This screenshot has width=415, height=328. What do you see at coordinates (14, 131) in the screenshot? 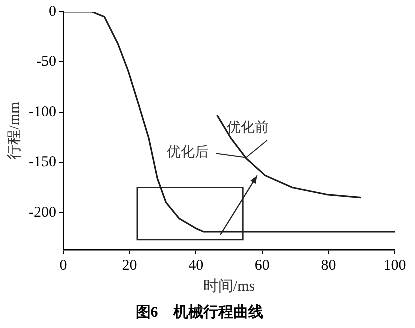
I see `y-axis-title: 行程/mm` at bounding box center [14, 131].